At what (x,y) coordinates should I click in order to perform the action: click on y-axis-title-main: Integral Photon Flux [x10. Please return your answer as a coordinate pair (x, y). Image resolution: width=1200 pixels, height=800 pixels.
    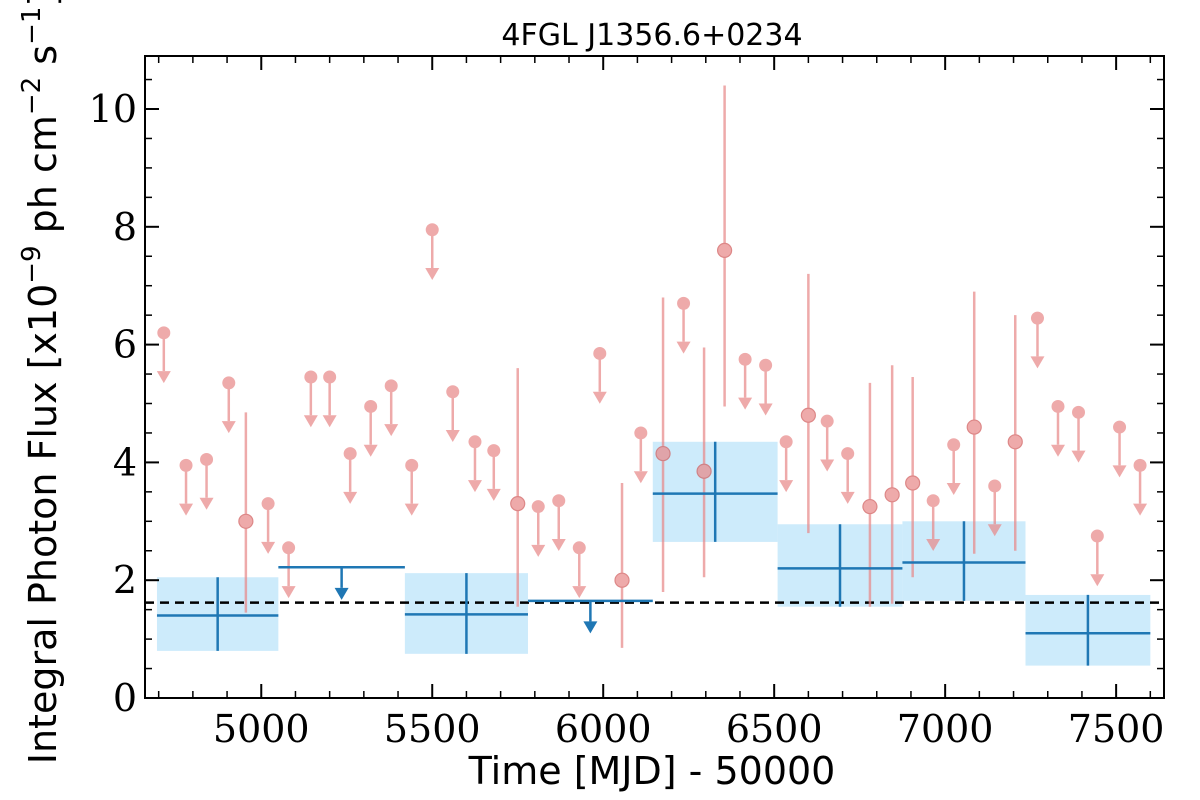
    Looking at the image, I should click on (43, 524).